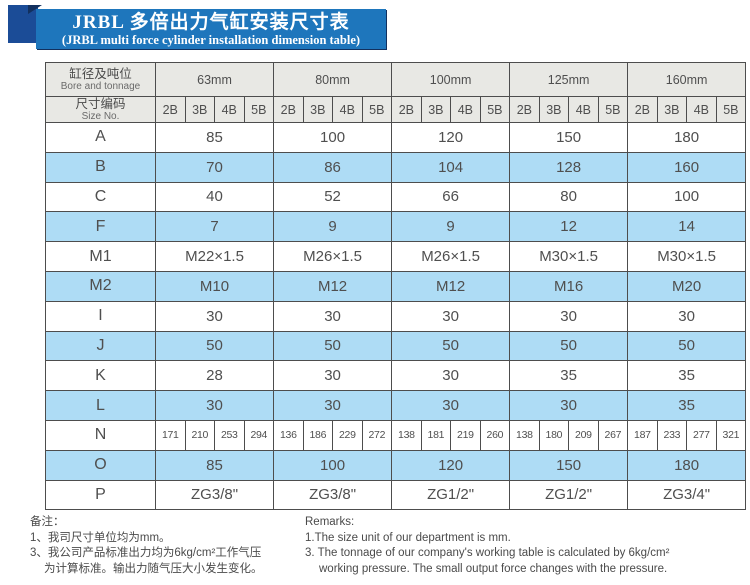 This screenshot has height=585, width=750. I want to click on dim-value-cell: M10, so click(214, 286).